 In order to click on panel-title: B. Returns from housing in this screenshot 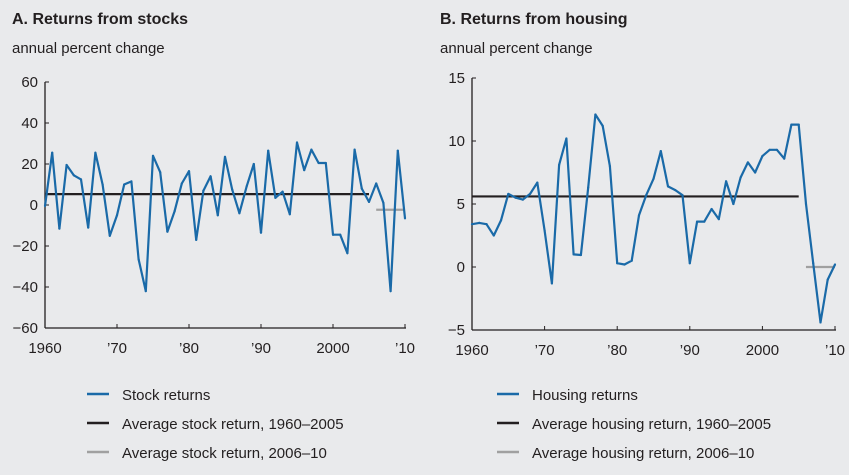, I will do `click(534, 19)`.